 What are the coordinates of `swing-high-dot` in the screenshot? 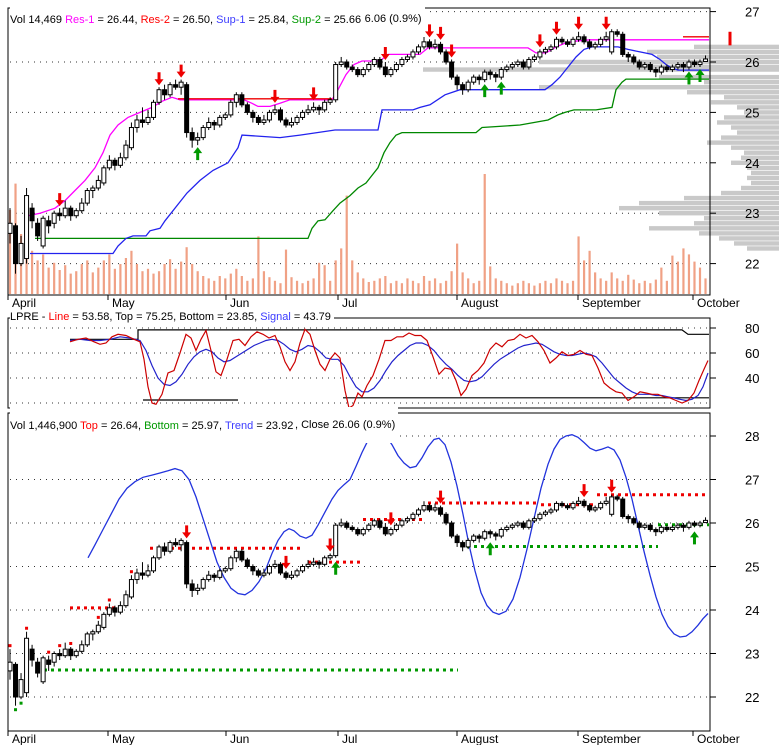 It's located at (27, 628).